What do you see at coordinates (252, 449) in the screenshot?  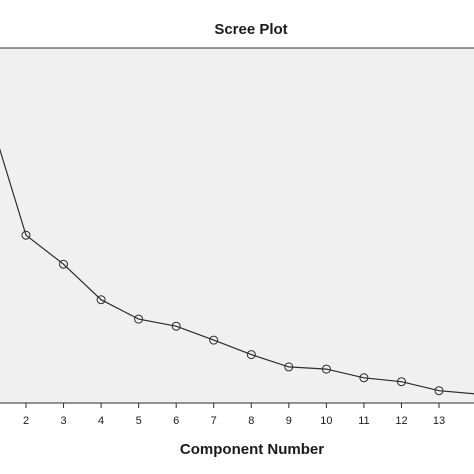 I see `x-axis-title: Component Number` at bounding box center [252, 449].